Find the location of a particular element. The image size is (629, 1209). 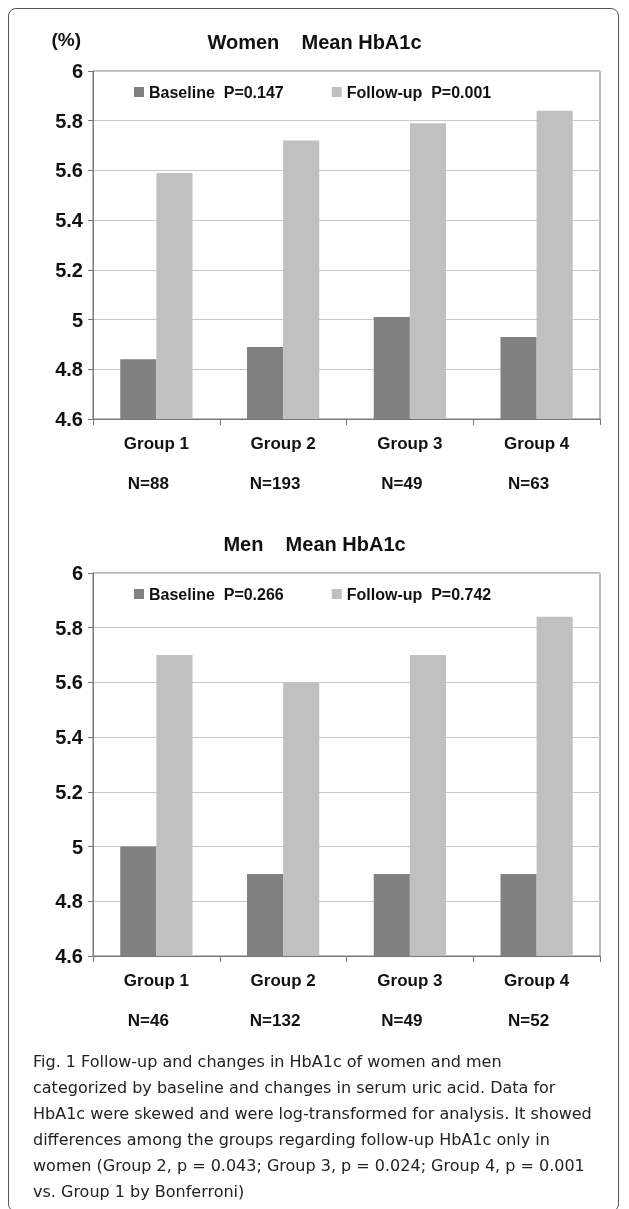

y-axis-title: (%) is located at coordinates (66, 39).